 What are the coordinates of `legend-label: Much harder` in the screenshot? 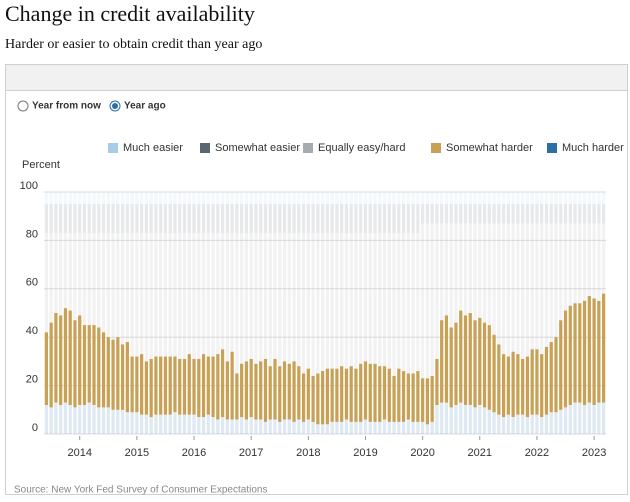 It's located at (593, 148).